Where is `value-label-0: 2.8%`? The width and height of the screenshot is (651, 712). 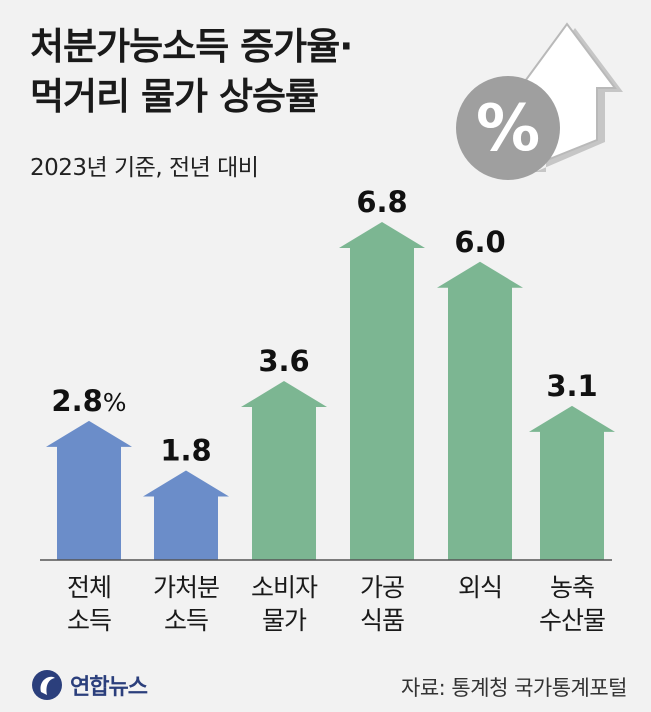 value-label-0: 2.8% is located at coordinates (88, 401).